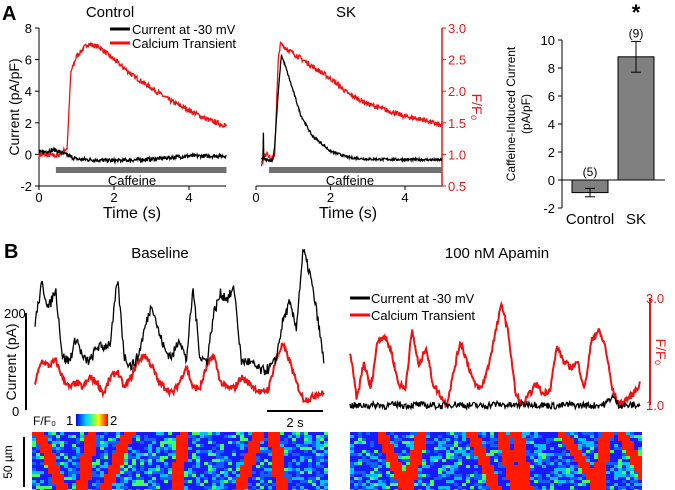 This screenshot has width=675, height=490. I want to click on sk-right-ytick-label: 2.5, so click(457, 60).